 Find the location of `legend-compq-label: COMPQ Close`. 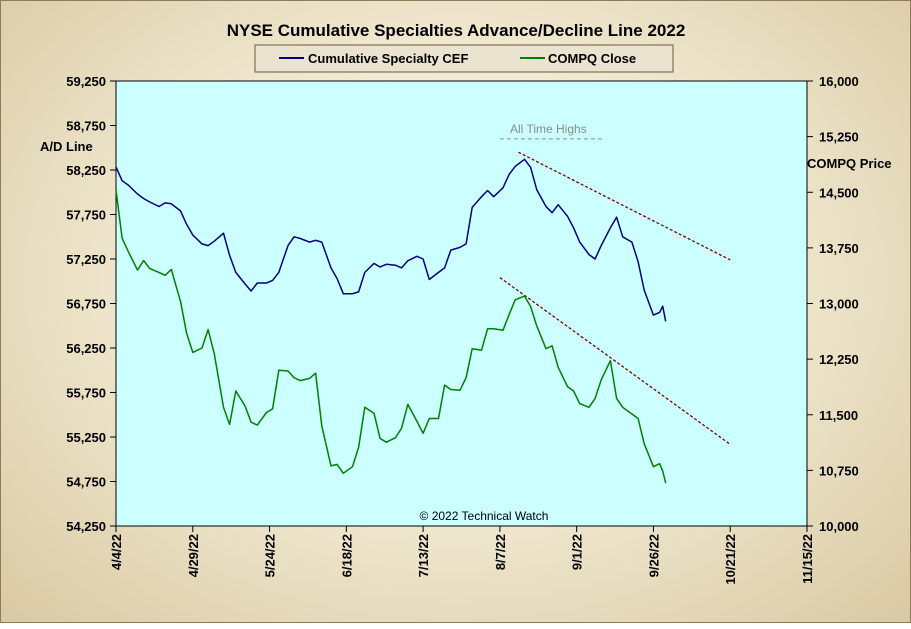

legend-compq-label: COMPQ Close is located at coordinates (592, 58).